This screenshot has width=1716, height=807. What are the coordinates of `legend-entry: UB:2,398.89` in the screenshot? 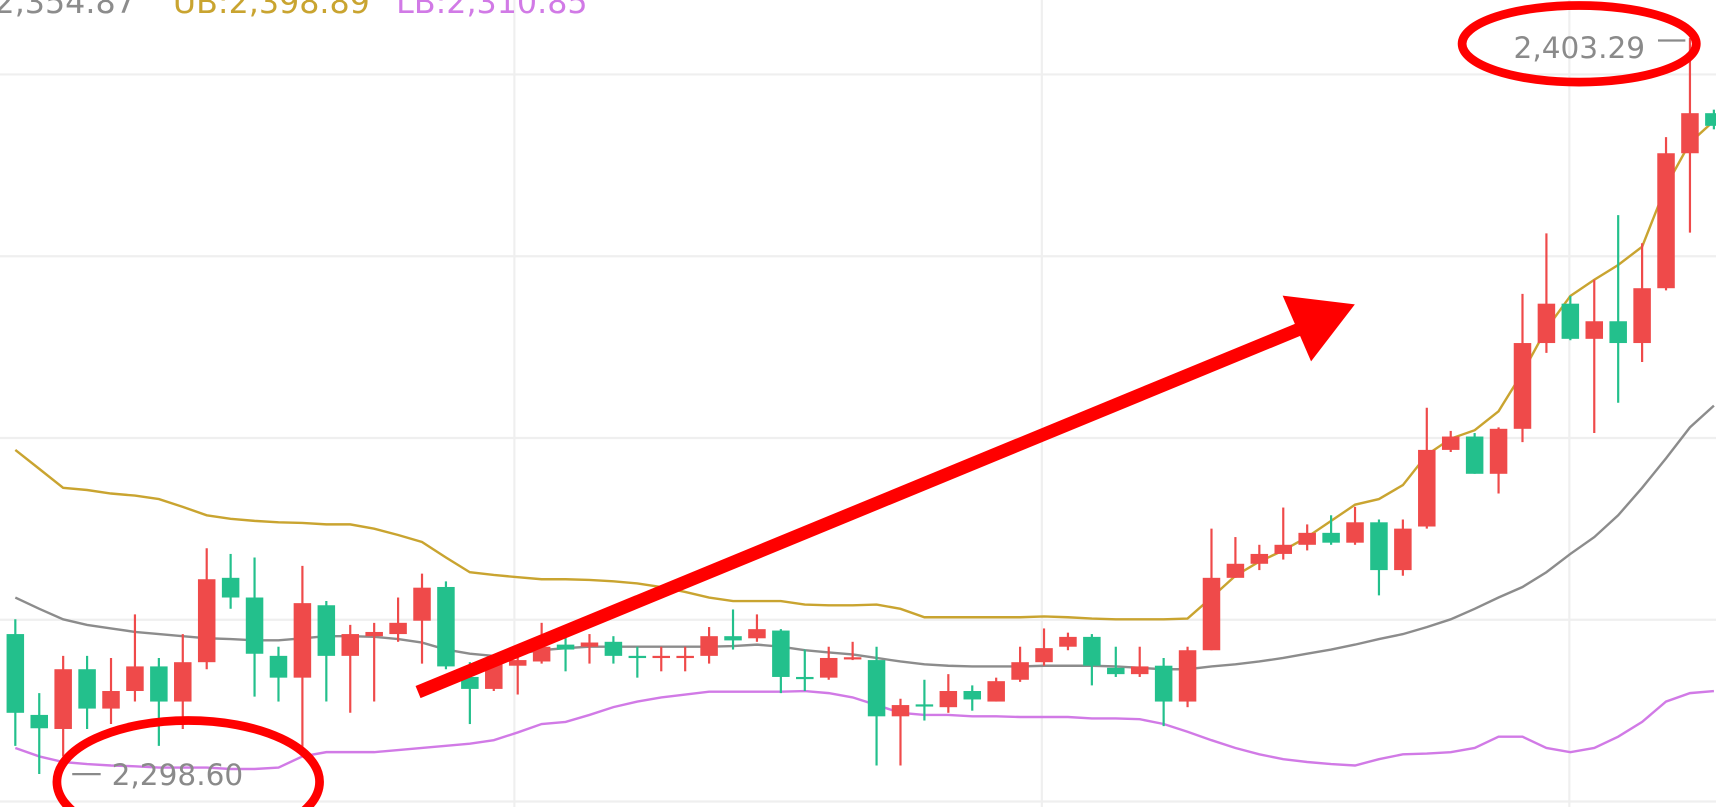 It's located at (271, 10).